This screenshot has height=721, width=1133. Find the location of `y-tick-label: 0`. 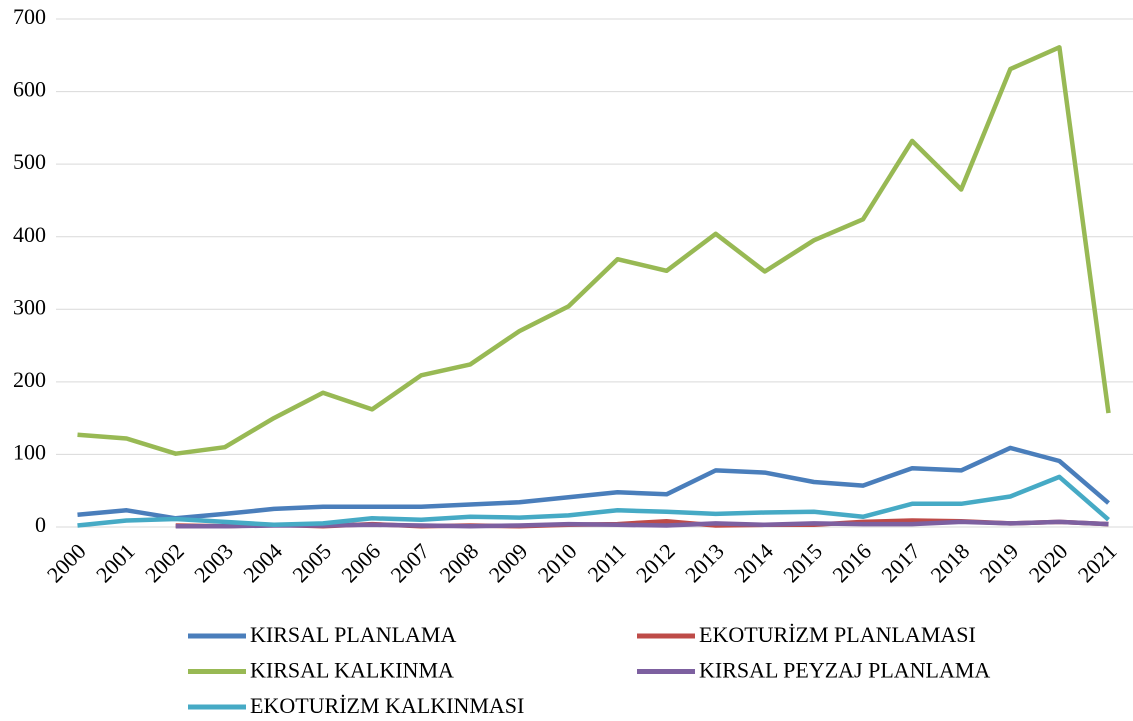

y-tick-label: 0 is located at coordinates (40, 524).